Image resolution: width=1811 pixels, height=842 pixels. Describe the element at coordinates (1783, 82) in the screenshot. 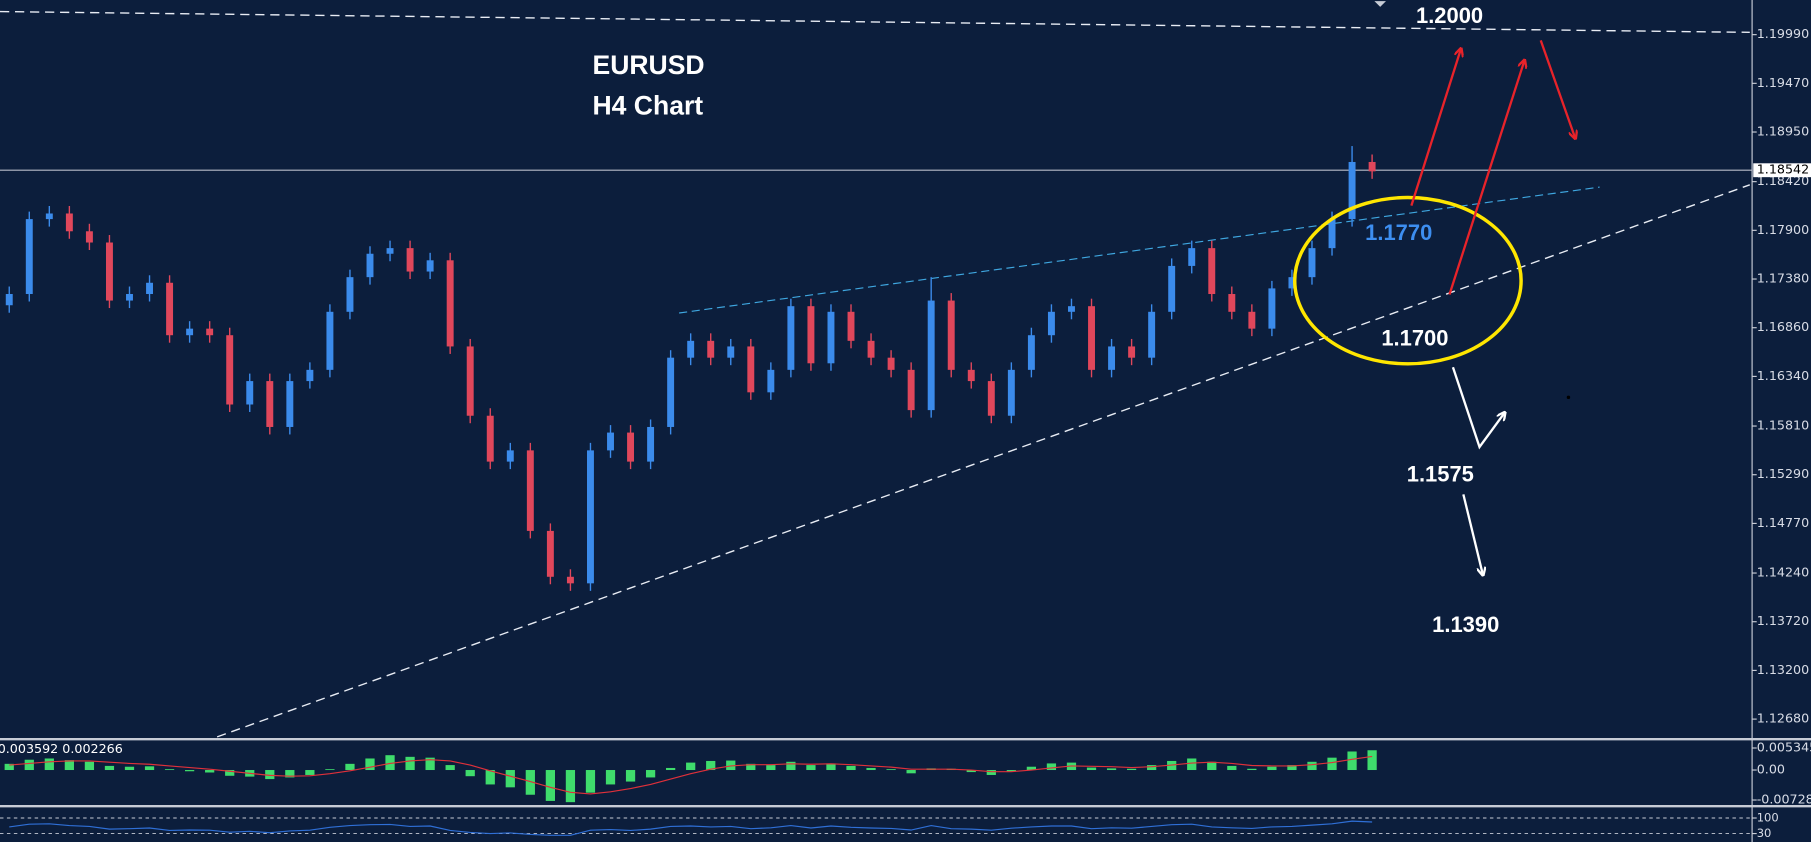

I see `y-tick-label: 1.19470` at that location.